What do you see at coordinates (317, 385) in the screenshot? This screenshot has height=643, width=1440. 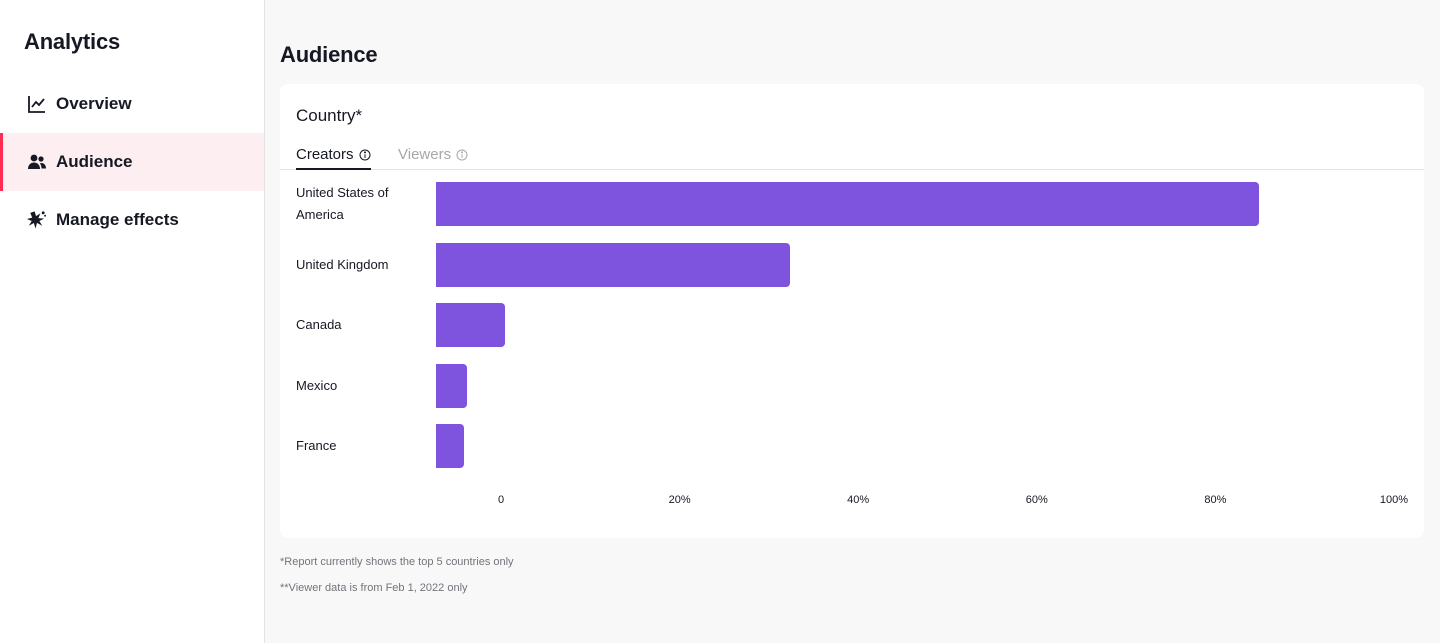 I see `country-label: Mexico` at bounding box center [317, 385].